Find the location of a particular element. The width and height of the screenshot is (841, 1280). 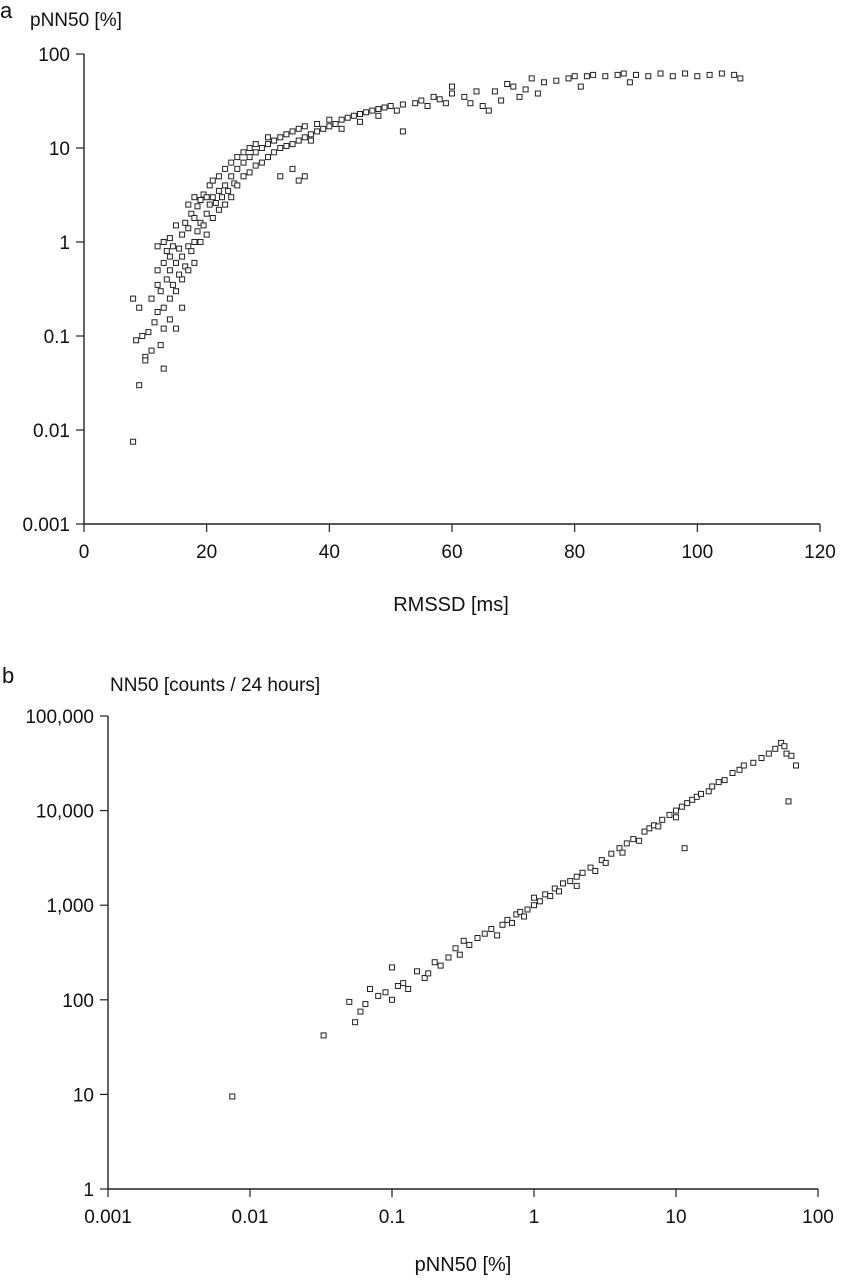

panel-a-y-tick-label: 0.001 is located at coordinates (46, 525).